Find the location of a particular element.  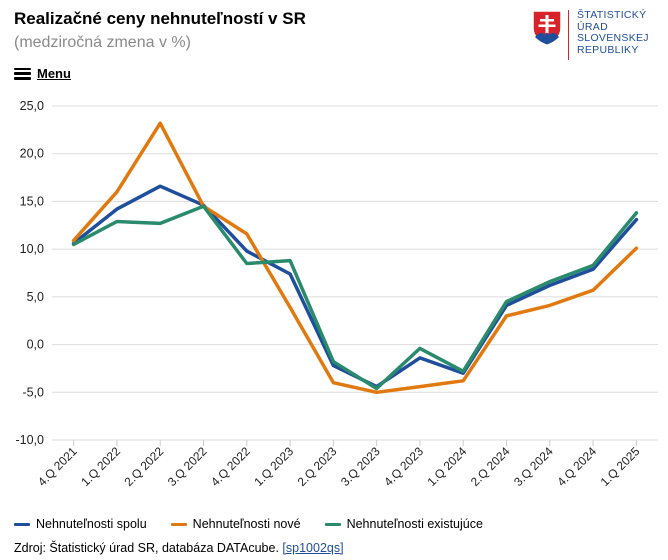

y-tick-label: -10,0 is located at coordinates (30, 440).